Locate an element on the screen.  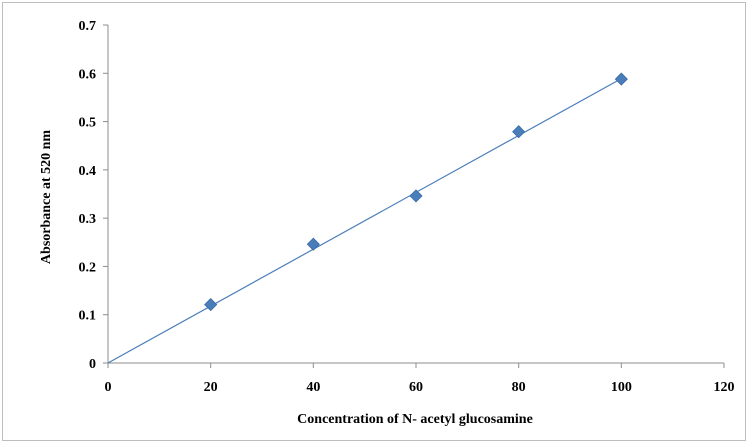
x-tick-label: 100 is located at coordinates (621, 387).